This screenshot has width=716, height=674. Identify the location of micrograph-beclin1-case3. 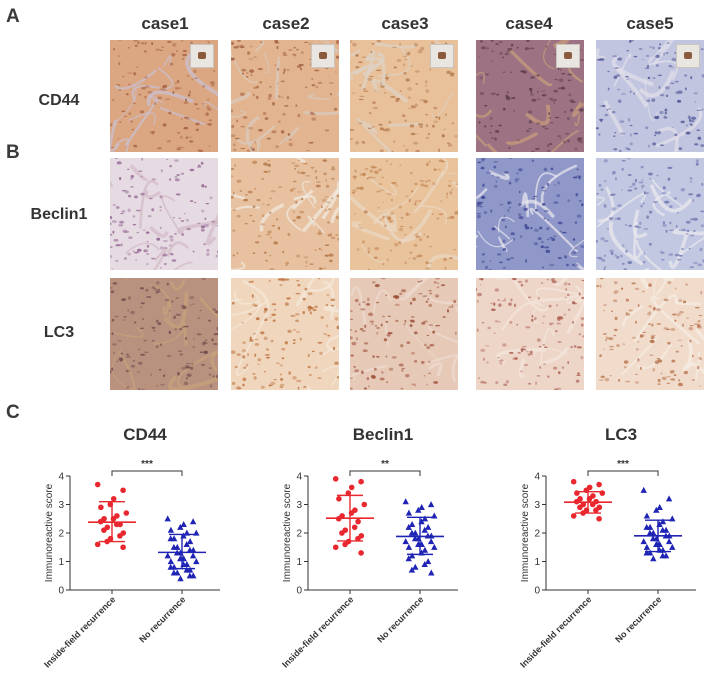
(404, 214).